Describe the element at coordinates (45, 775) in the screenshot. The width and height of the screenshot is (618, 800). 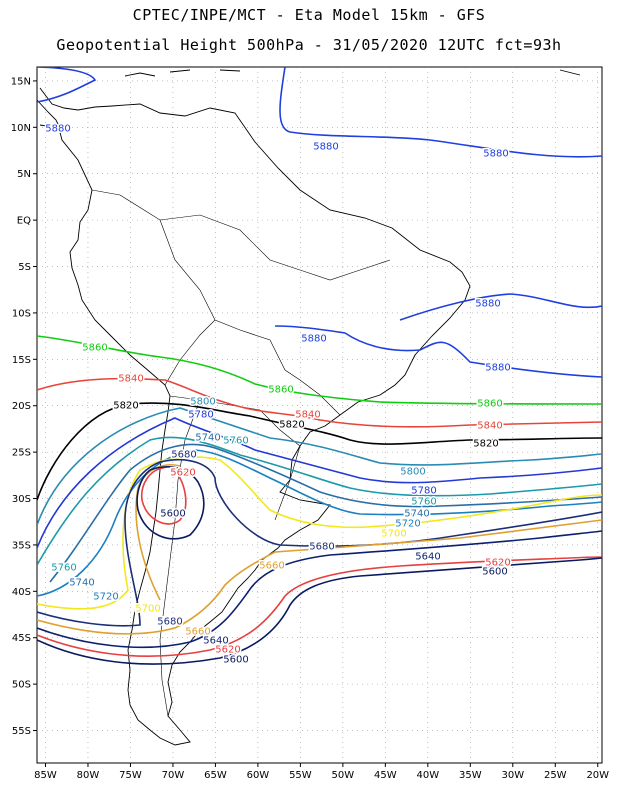
I see `lon-tick-label: 85W` at that location.